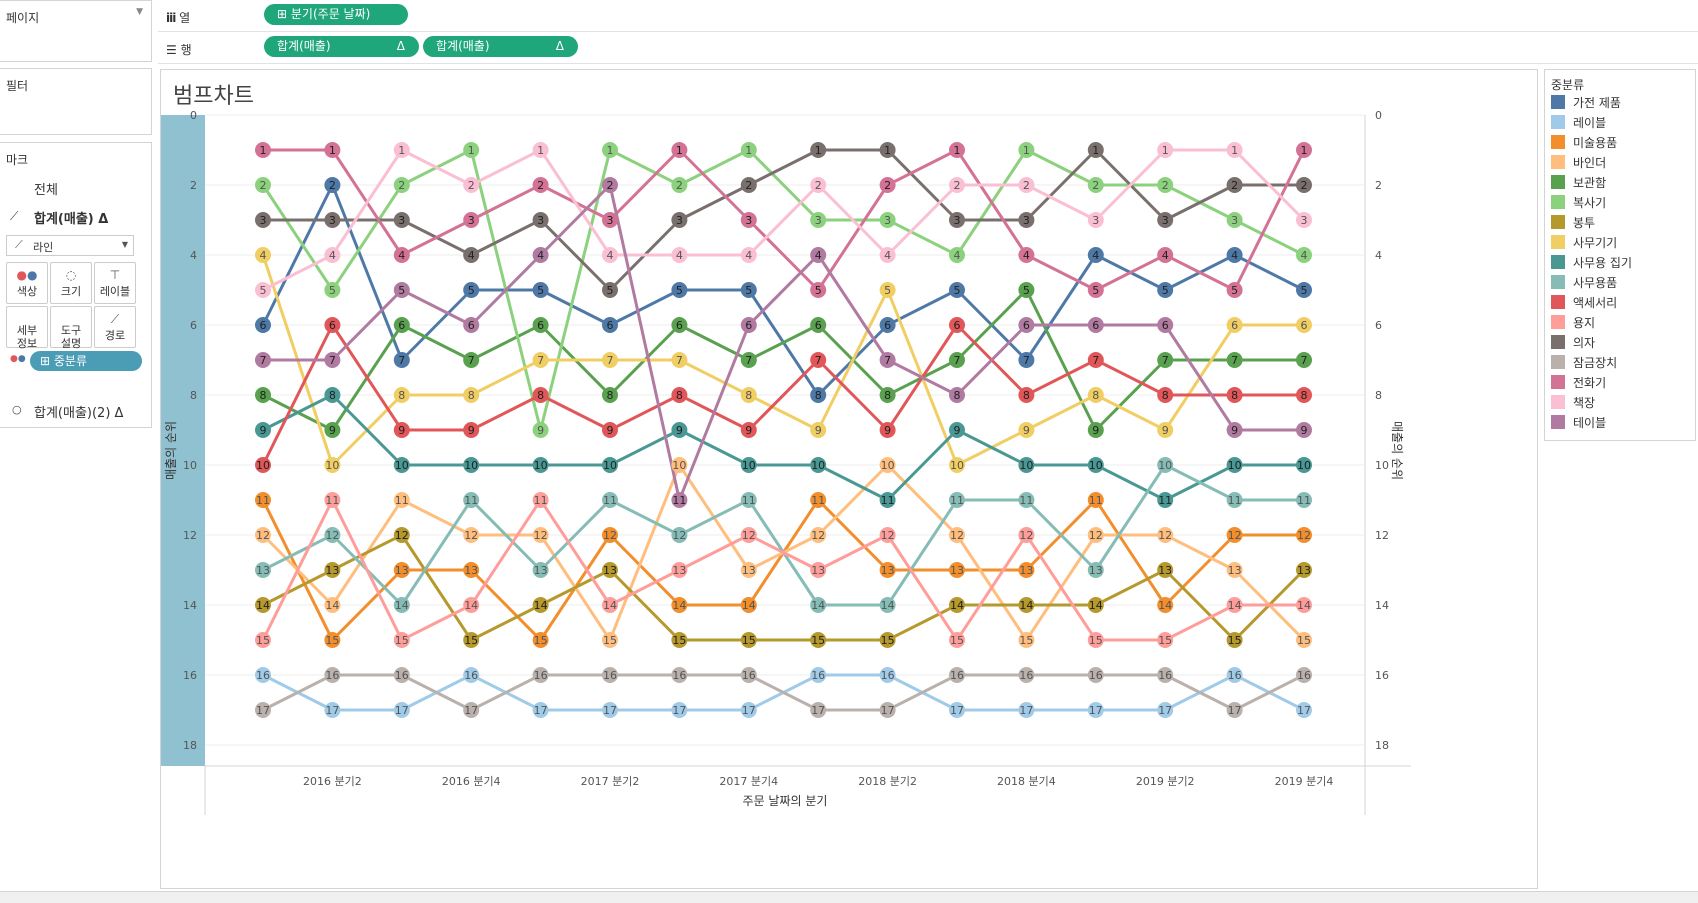 This screenshot has height=903, width=1698. I want to click on legend-item: 책장, so click(1573, 402).